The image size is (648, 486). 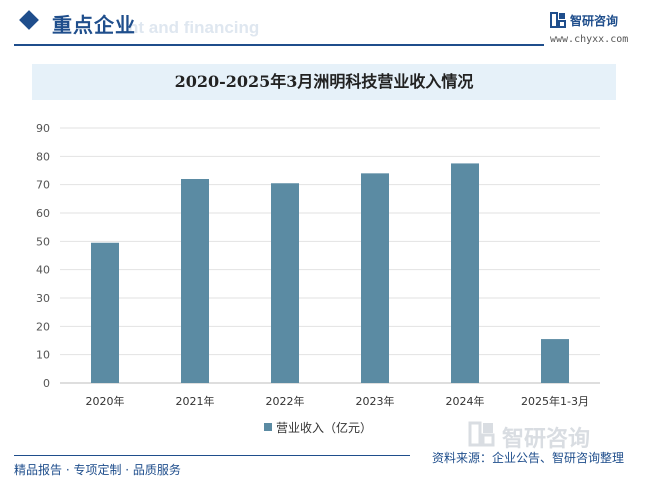 What do you see at coordinates (43, 128) in the screenshot?
I see `y-tick-label: 90` at bounding box center [43, 128].